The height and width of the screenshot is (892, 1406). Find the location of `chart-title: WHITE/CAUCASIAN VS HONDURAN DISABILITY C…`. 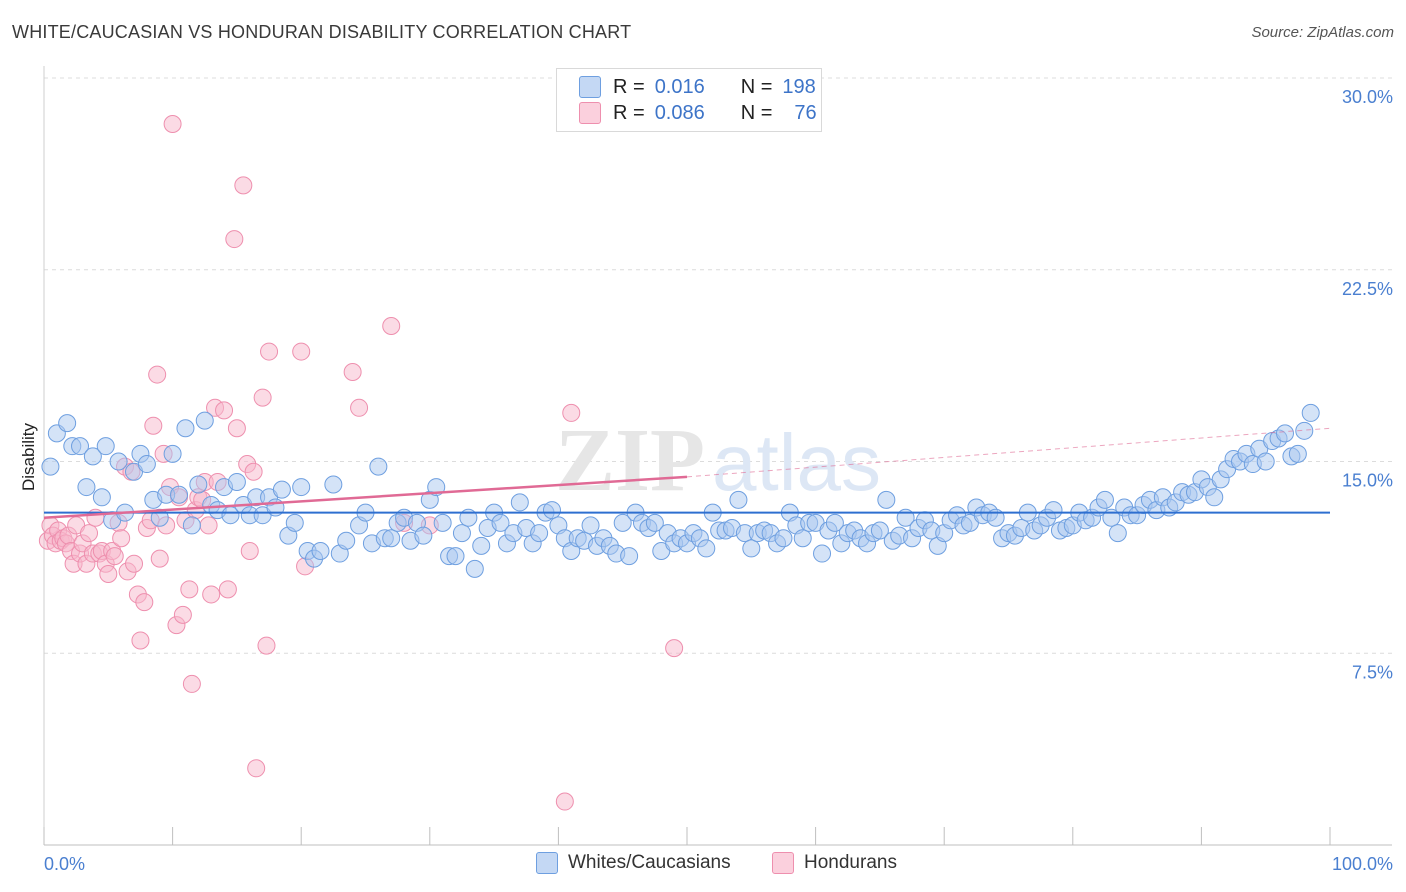

chart-title: WHITE/CAUCASIAN VS HONDURAN DISABILITY C… is located at coordinates (322, 32).